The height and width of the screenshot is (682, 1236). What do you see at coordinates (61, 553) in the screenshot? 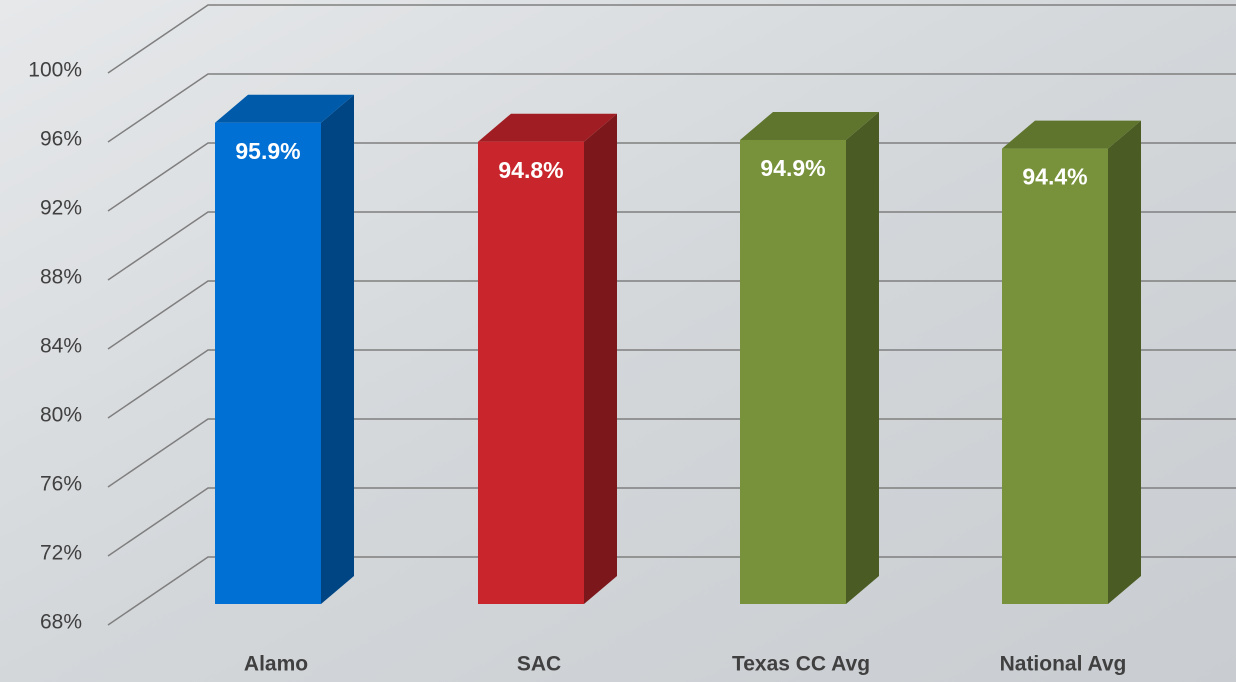
I see `y-tick-label: 72%` at bounding box center [61, 553].